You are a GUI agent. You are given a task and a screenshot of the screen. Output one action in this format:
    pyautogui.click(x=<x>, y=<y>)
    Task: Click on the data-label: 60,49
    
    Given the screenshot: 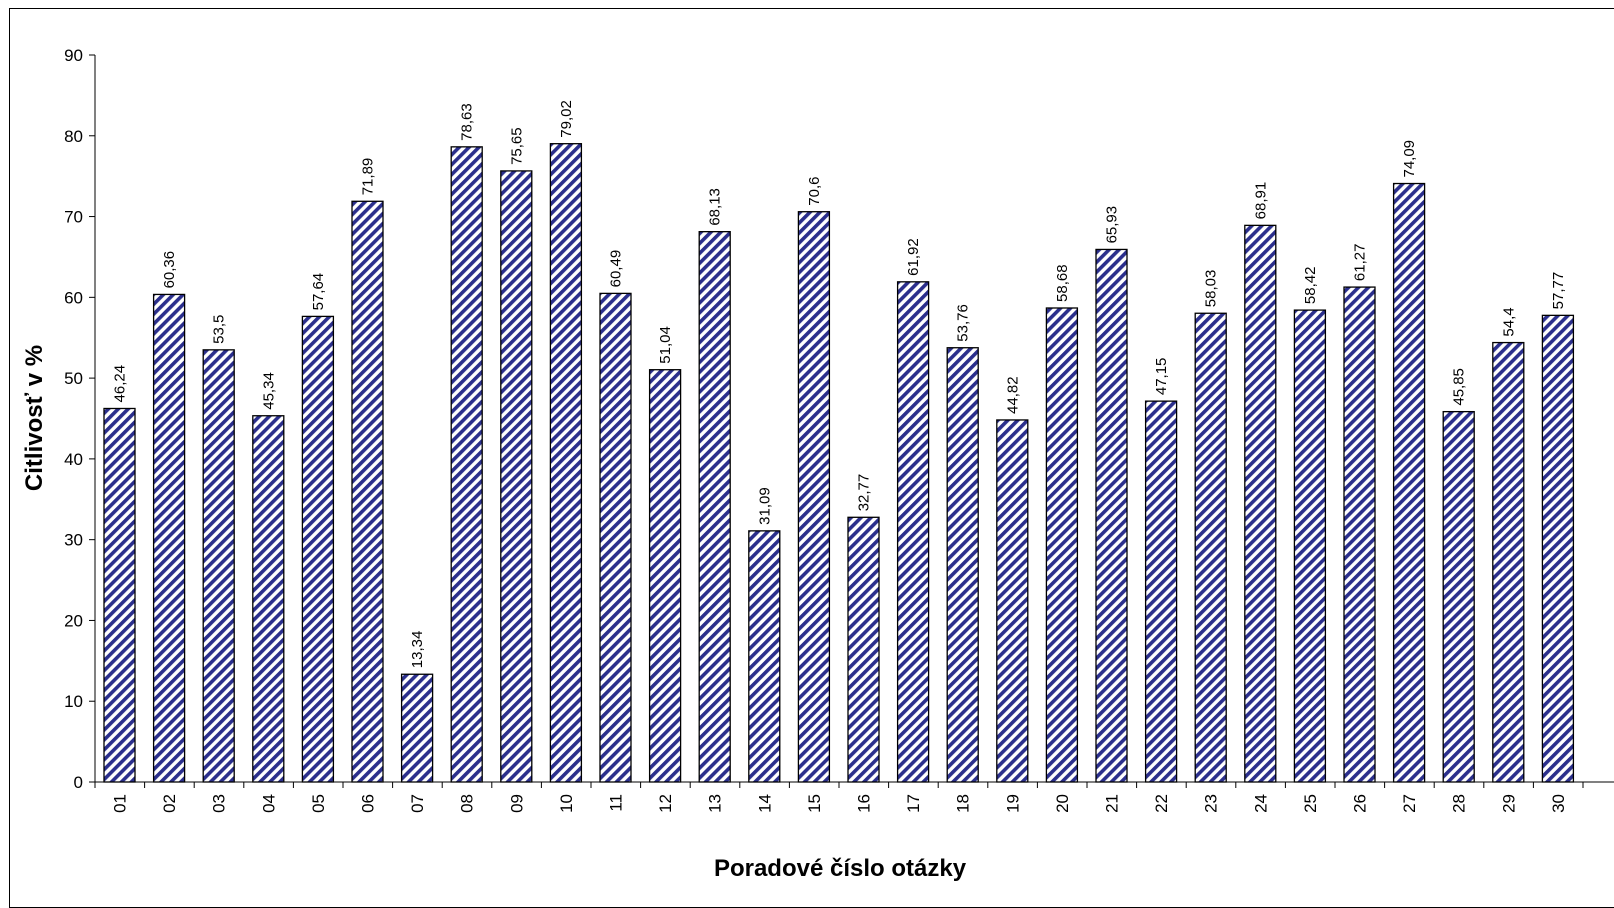 What is the action you would take?
    pyautogui.click(x=616, y=269)
    